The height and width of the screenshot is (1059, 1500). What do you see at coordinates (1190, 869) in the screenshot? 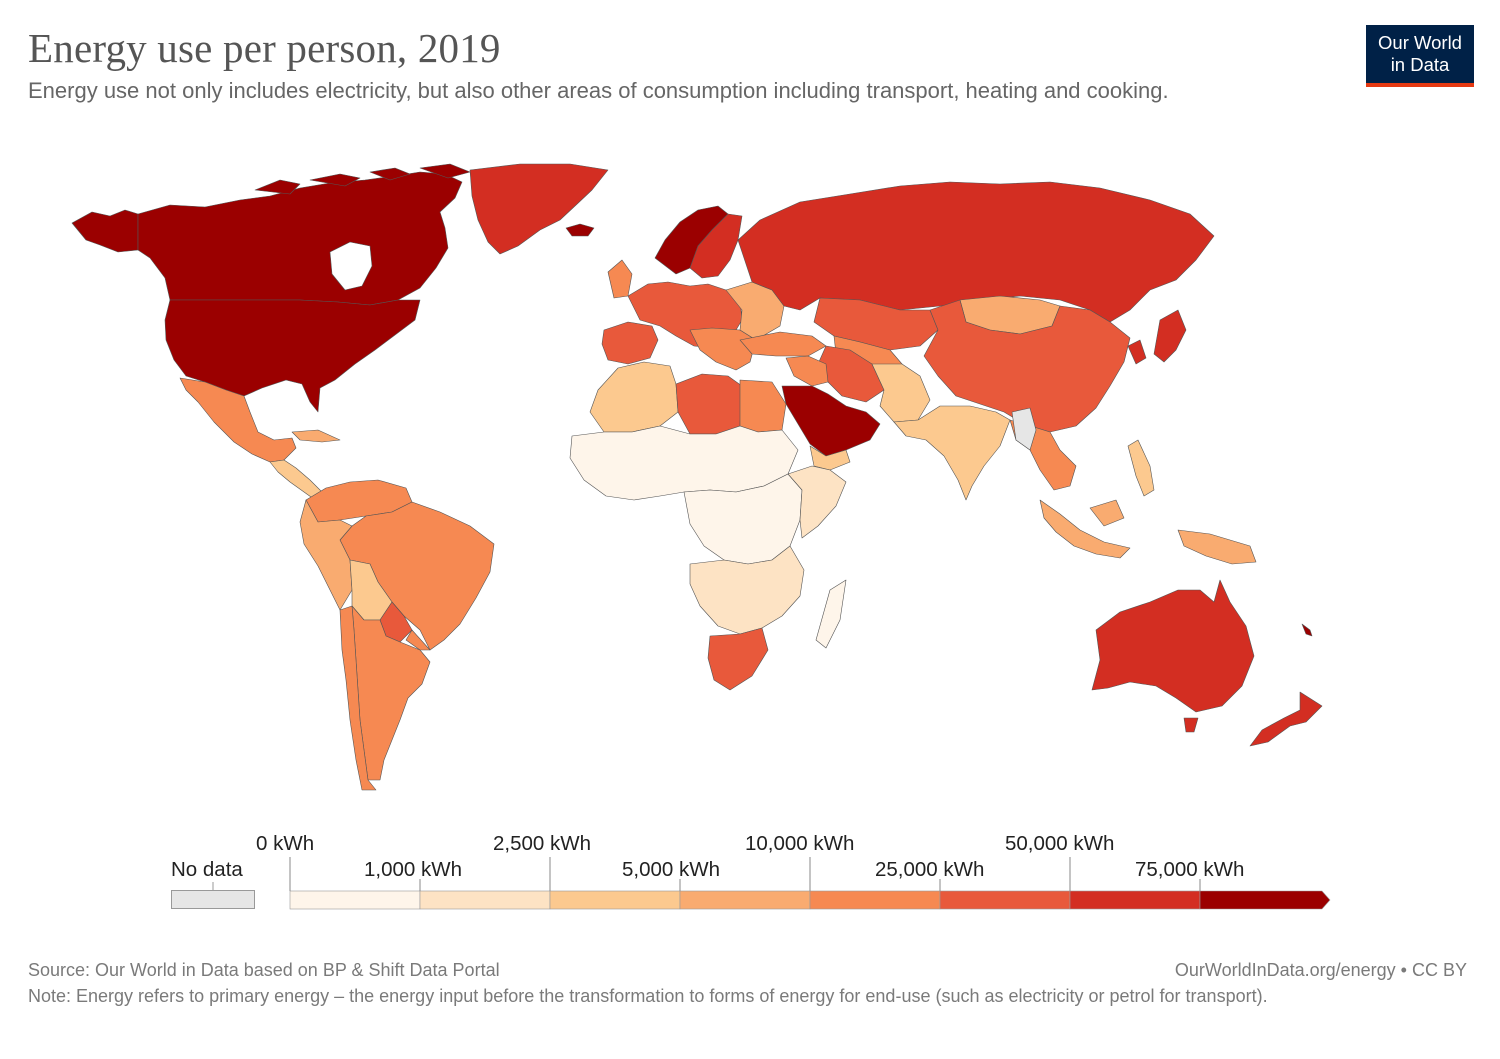
I see `legend-tick-bottom-3: 75,000 kWh` at bounding box center [1190, 869].